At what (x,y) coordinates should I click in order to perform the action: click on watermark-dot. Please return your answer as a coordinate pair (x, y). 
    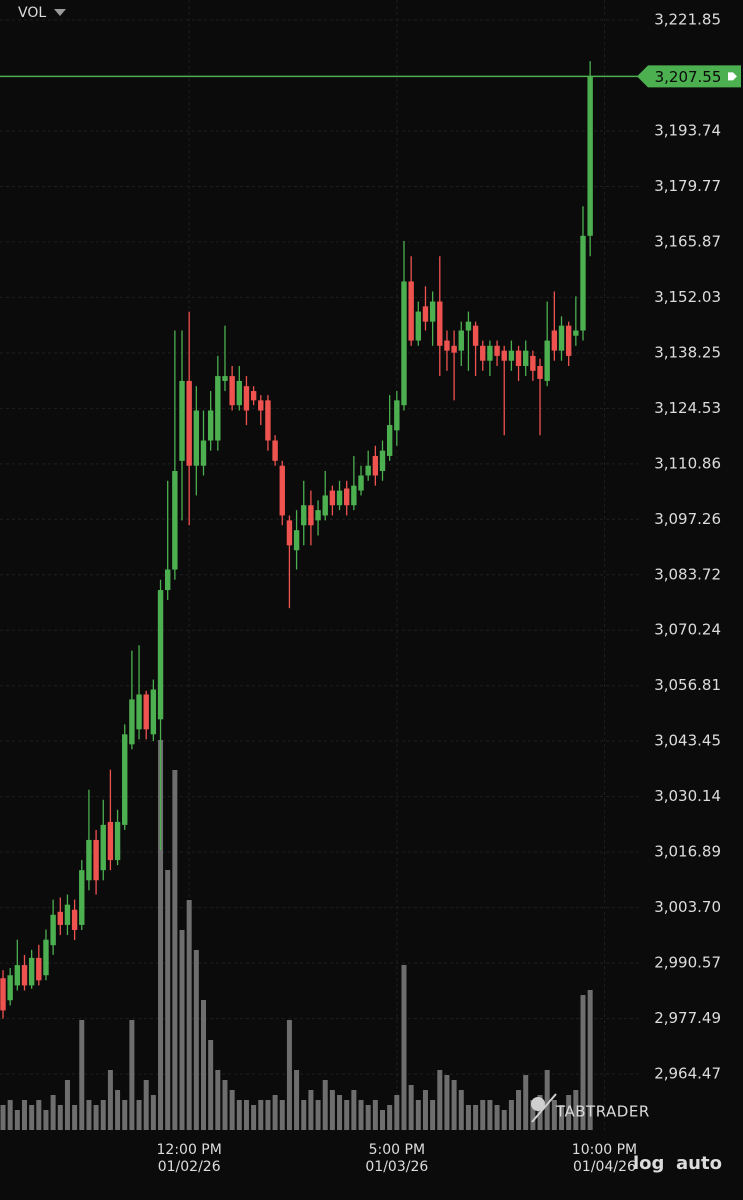
    Looking at the image, I should click on (538, 1104).